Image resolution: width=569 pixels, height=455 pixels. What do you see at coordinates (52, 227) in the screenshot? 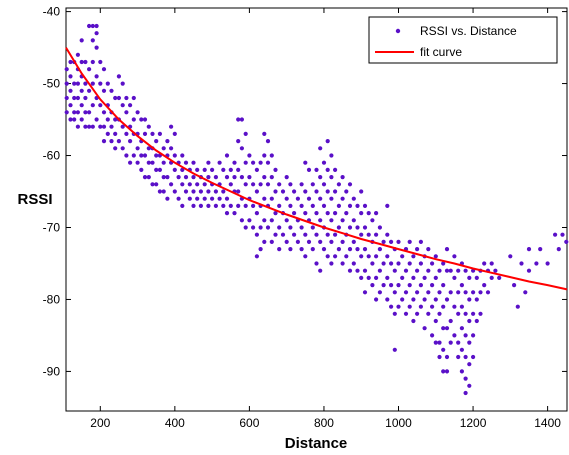
I see `y-tick-label: -70` at bounding box center [52, 227].